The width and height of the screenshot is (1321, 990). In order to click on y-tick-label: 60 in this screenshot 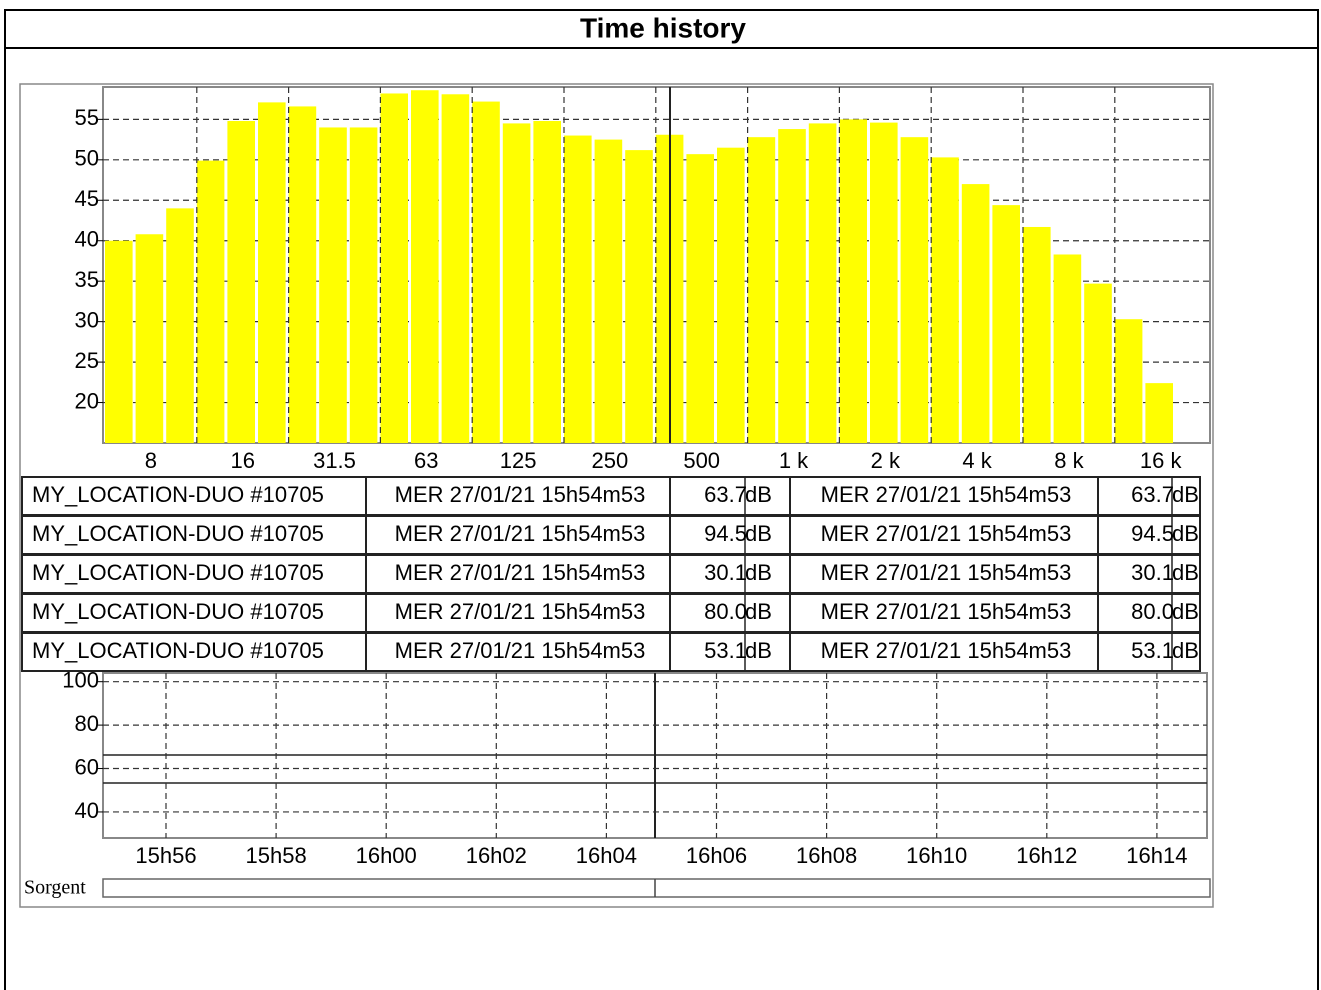, I will do `click(87, 766)`.